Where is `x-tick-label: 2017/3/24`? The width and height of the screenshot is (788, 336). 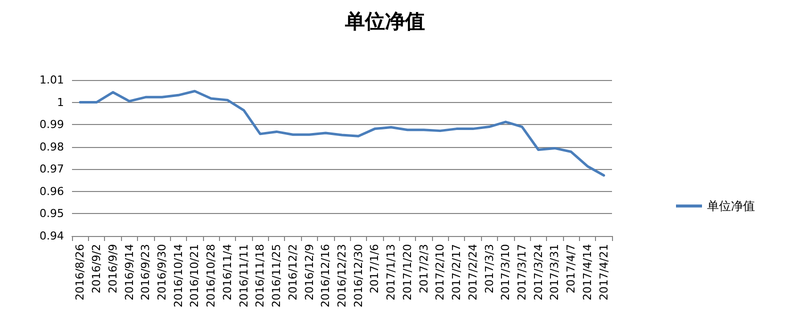 x-tick-label: 2017/3/24 is located at coordinates (538, 272).